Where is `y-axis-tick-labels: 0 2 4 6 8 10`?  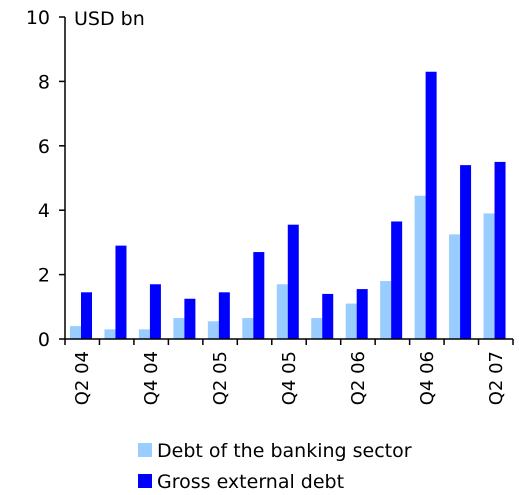
y-axis-tick-labels: 0 2 4 6 8 10 is located at coordinates (38, 179).